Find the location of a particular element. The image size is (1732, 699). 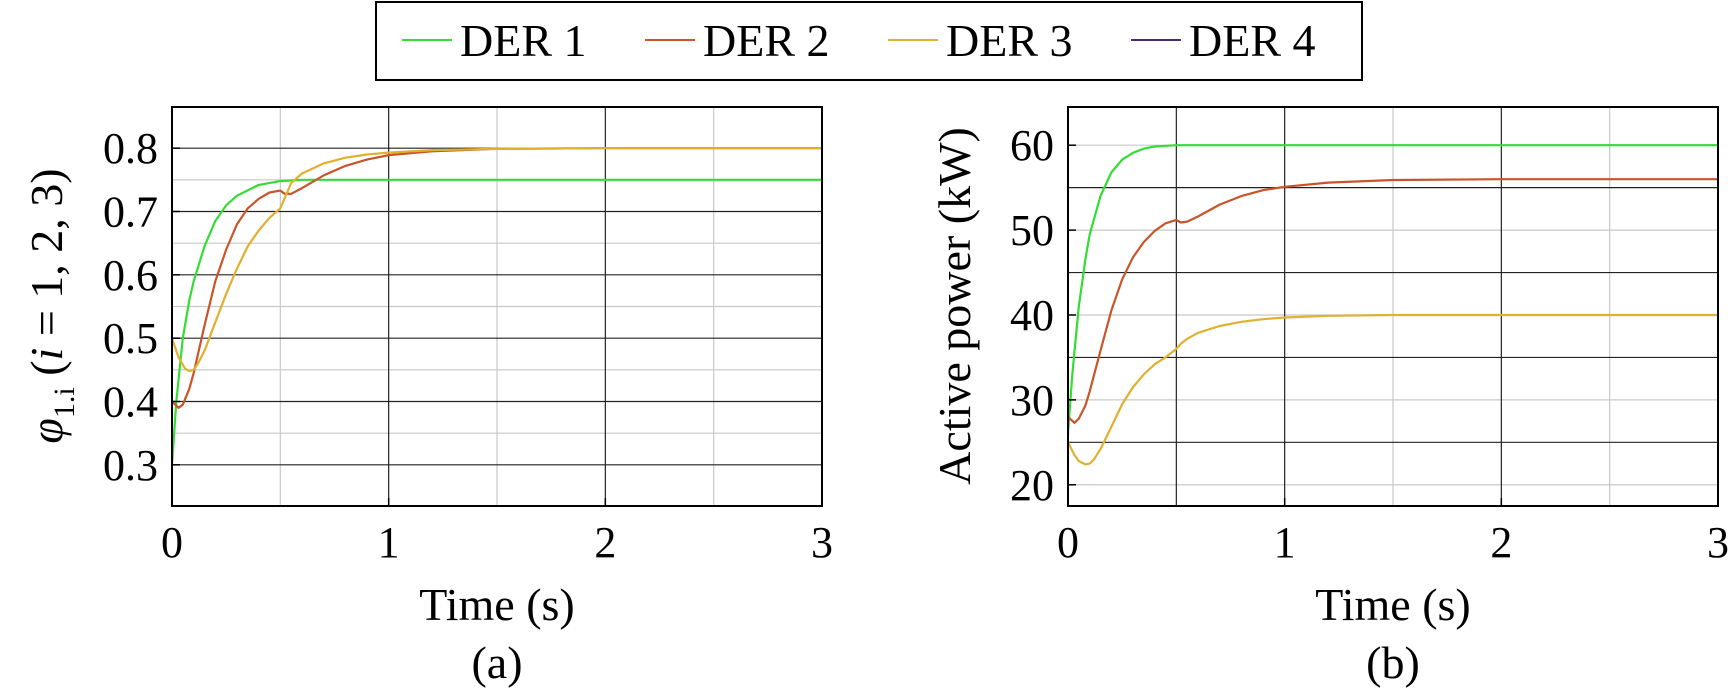

caption-panel-a: (a) is located at coordinates (496, 662).